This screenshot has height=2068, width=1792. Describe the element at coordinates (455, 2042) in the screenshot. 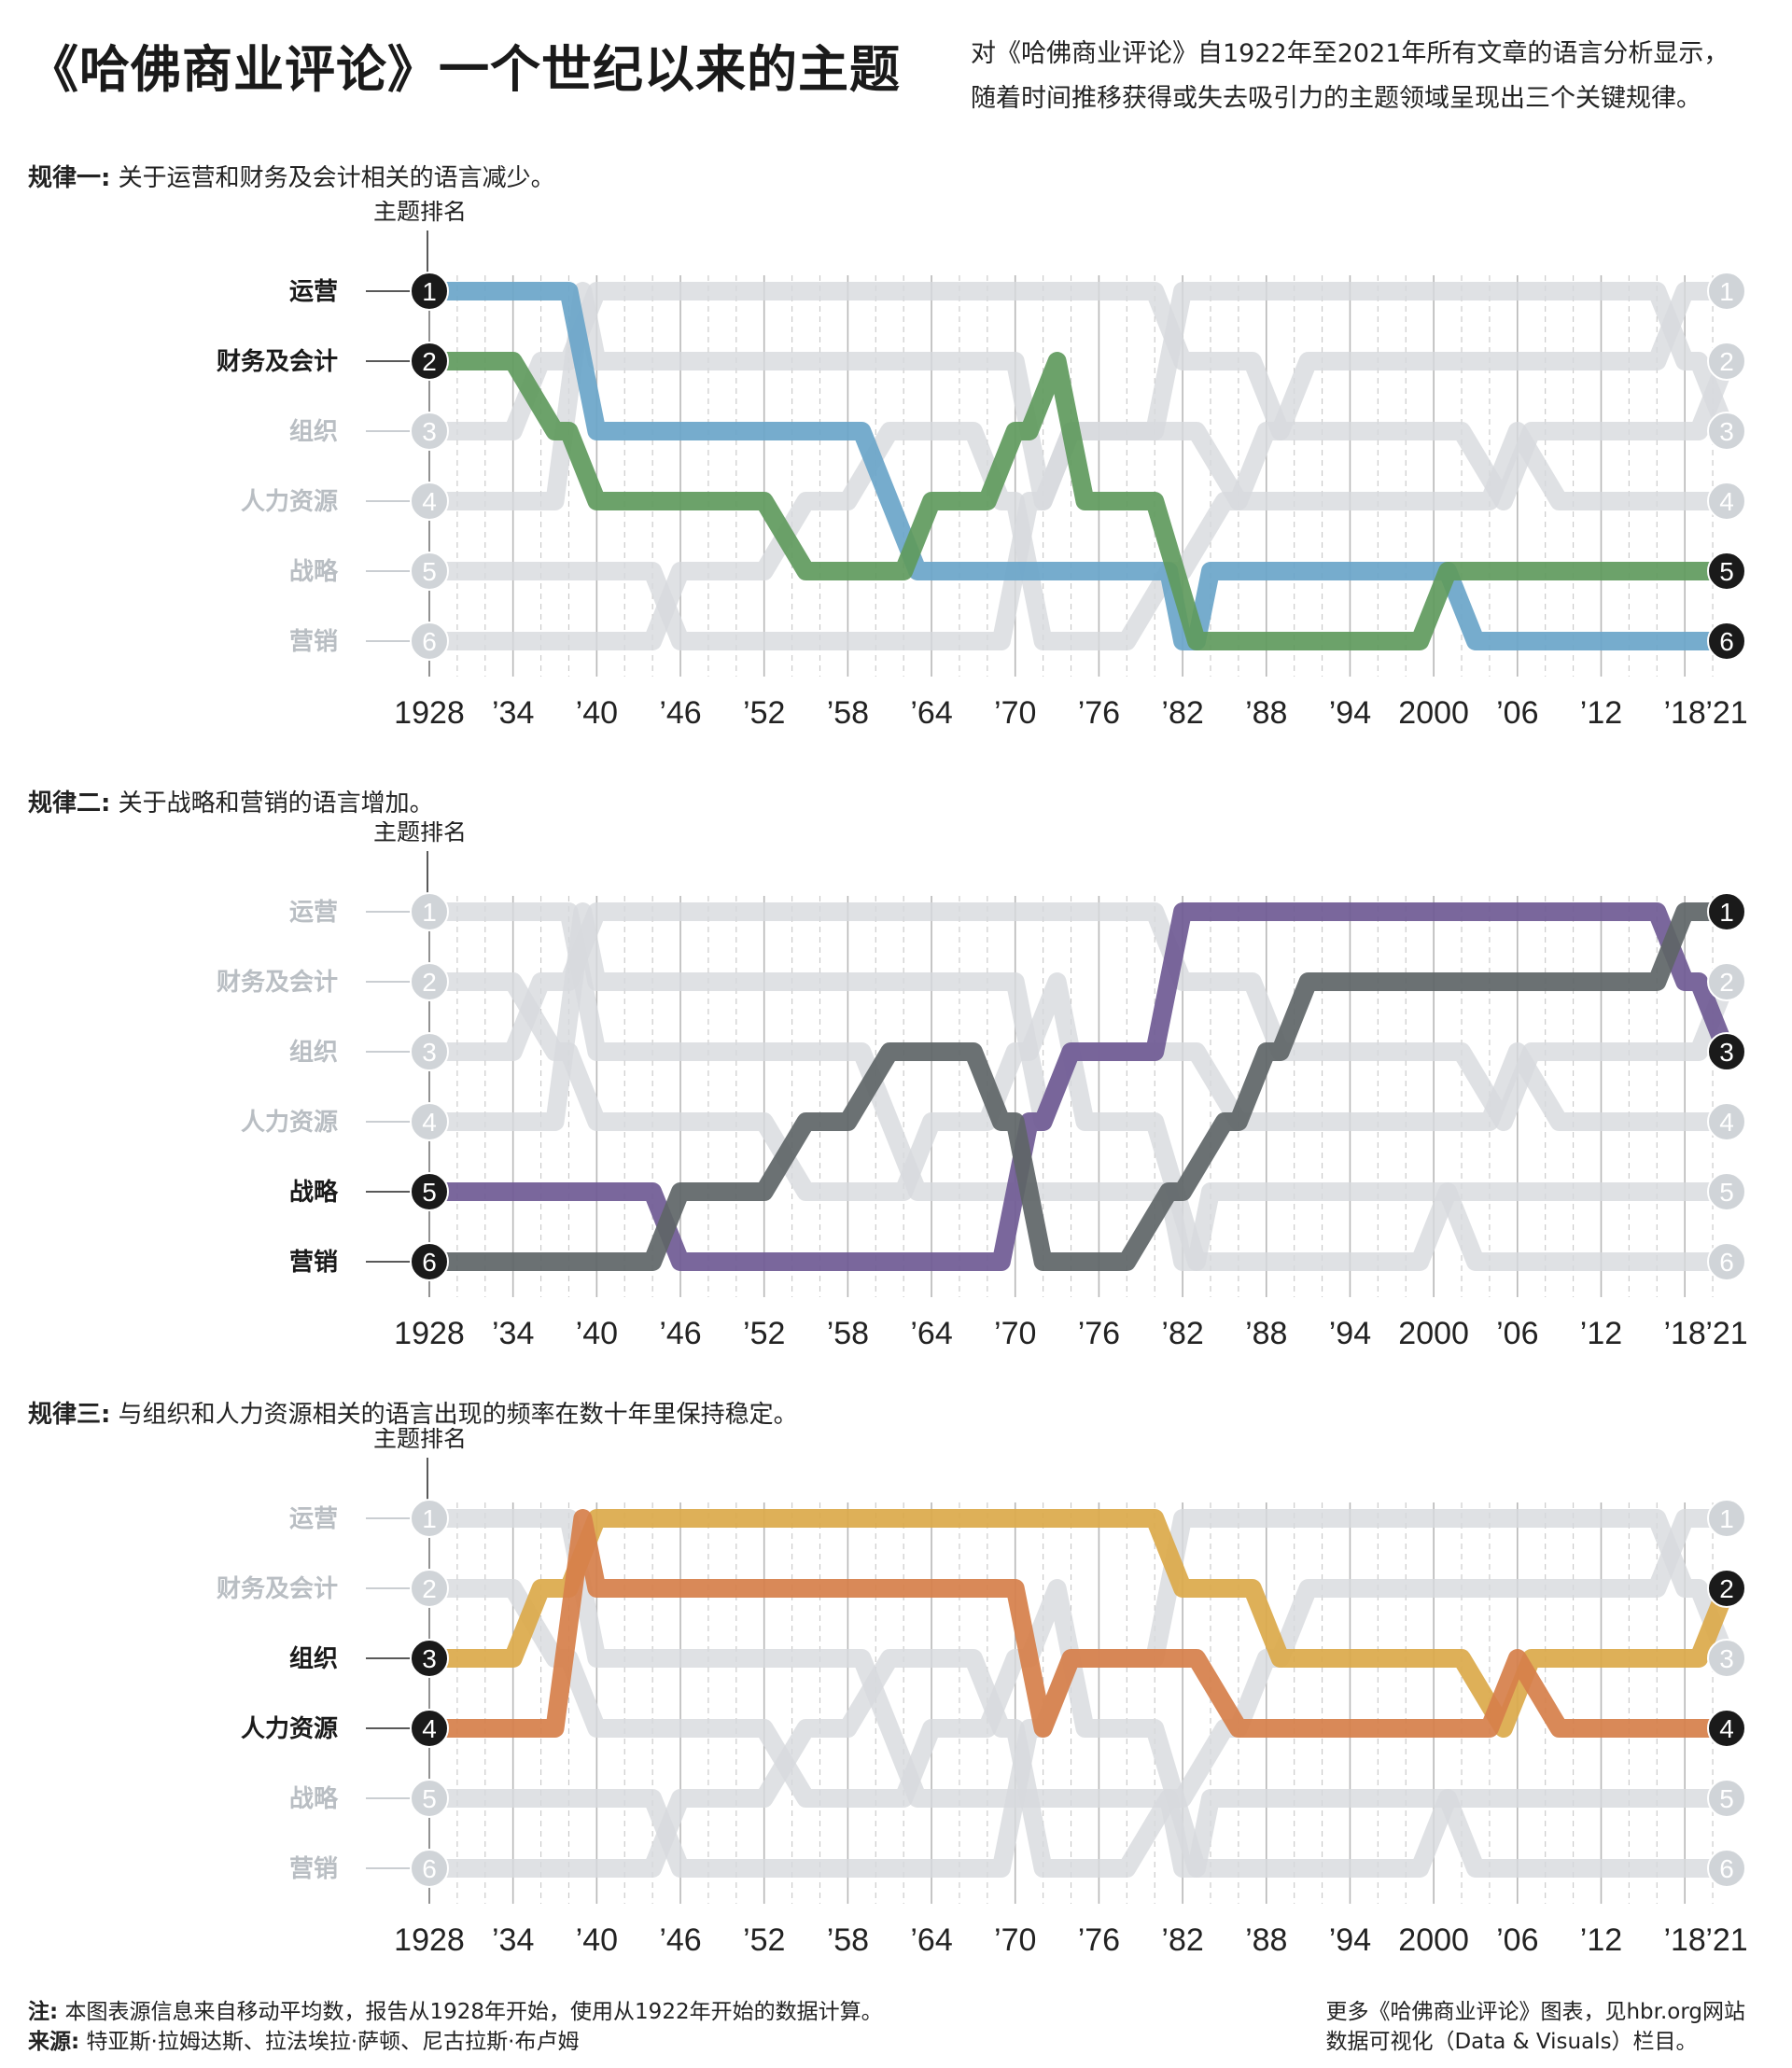

I see `footer-source: 来源: 特亚斯·拉姆达斯、拉法埃拉·萨顿、尼古拉斯·布卢姆` at that location.